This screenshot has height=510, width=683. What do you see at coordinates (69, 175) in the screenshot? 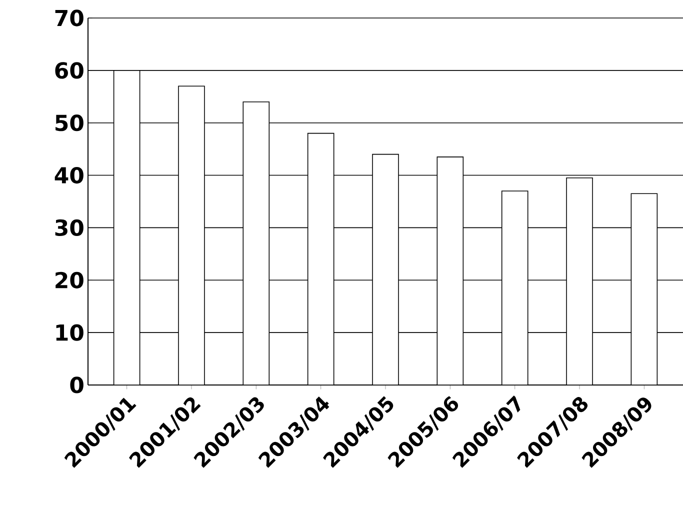
I see `y-tick-label: 40` at bounding box center [69, 175].